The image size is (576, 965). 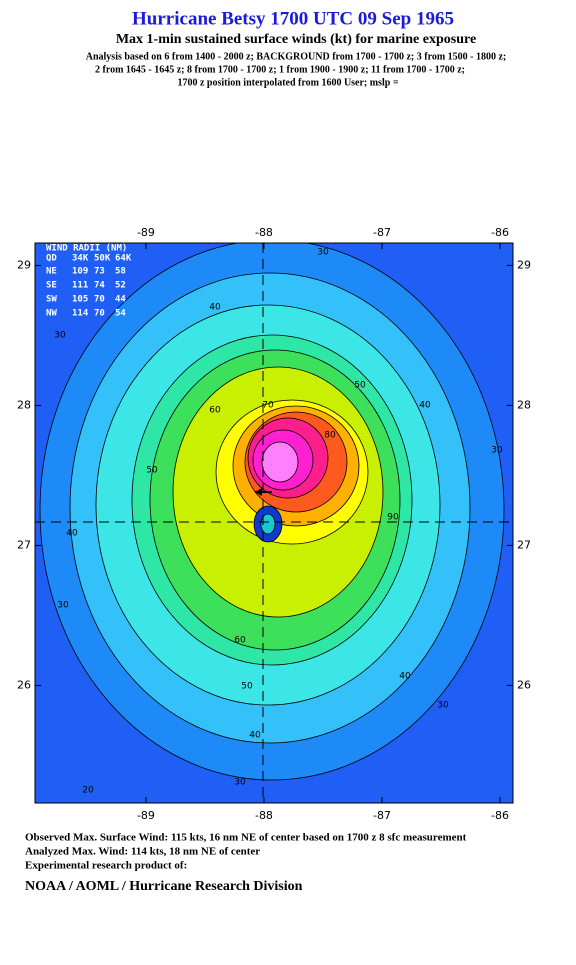 I want to click on table-cell: 114, so click(x=80, y=314).